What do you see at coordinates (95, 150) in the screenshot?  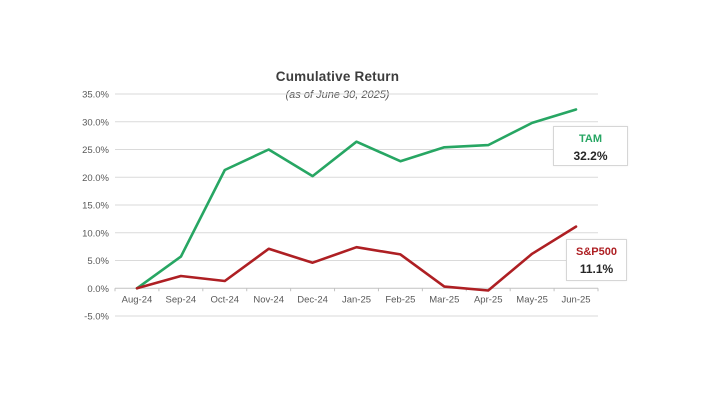 I see `y-tick-label: 25.0%` at bounding box center [95, 150].